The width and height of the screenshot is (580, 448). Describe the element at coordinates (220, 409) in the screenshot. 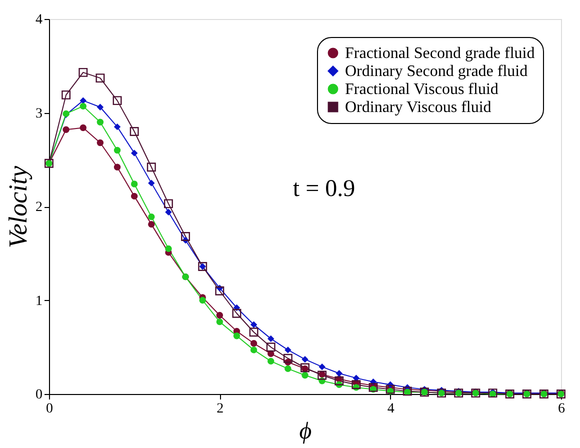

I see `x-tick-label: 2` at that location.